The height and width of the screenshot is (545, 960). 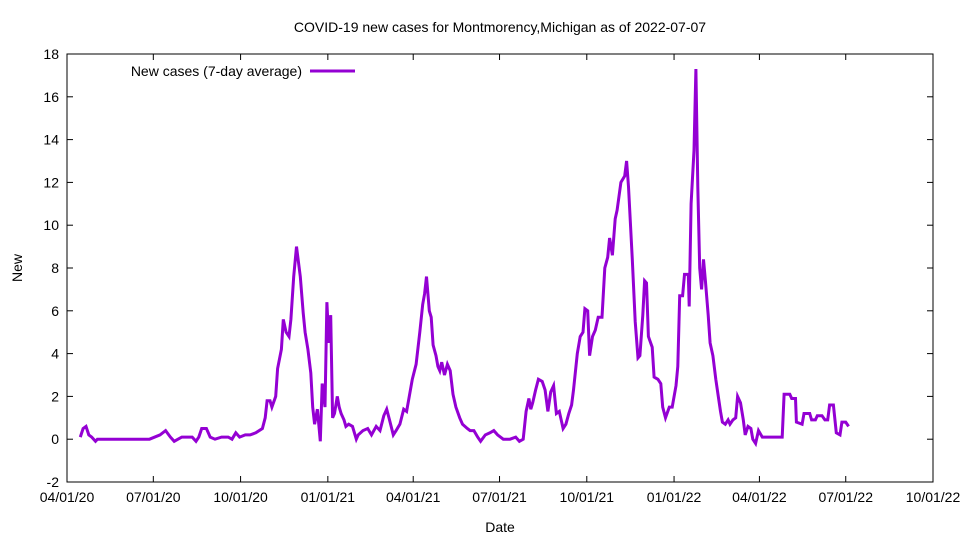 I want to click on x-tick-label: 04/01/22, so click(x=759, y=497).